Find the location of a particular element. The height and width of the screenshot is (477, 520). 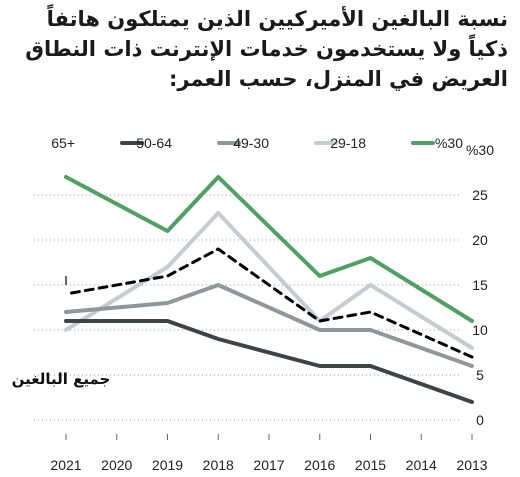

y-tick-label: 5 is located at coordinates (480, 375).